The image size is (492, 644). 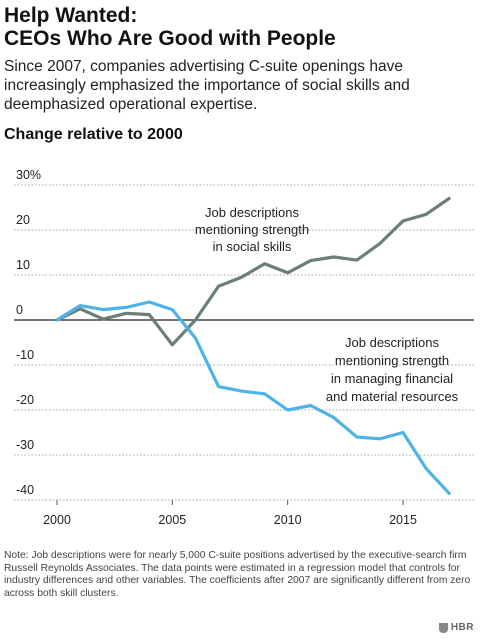 I want to click on y-tick-label: -40, so click(x=25, y=490).